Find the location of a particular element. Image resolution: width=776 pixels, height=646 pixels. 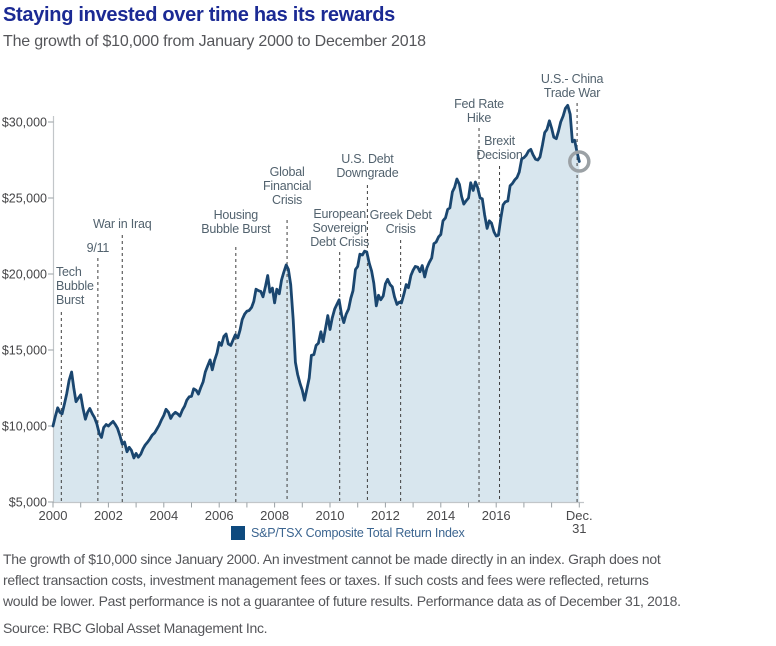

x-axis-year-label: 2006 is located at coordinates (219, 515).